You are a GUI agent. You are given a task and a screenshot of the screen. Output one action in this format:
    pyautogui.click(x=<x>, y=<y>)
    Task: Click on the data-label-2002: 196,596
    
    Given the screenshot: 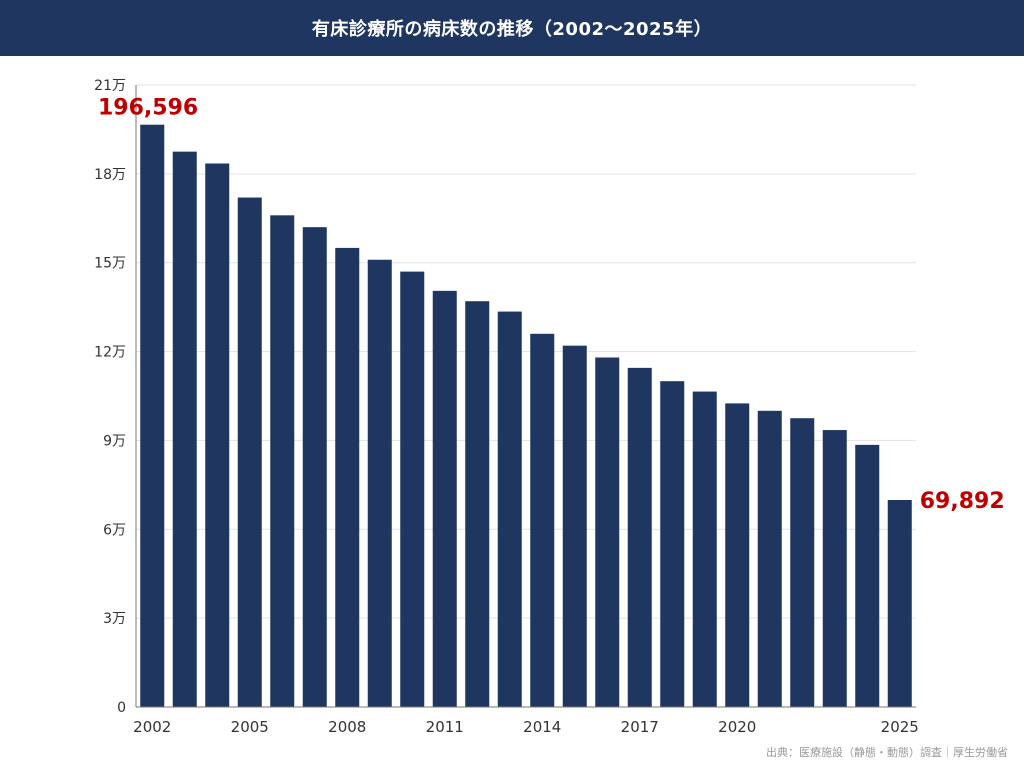 What is the action you would take?
    pyautogui.click(x=148, y=108)
    